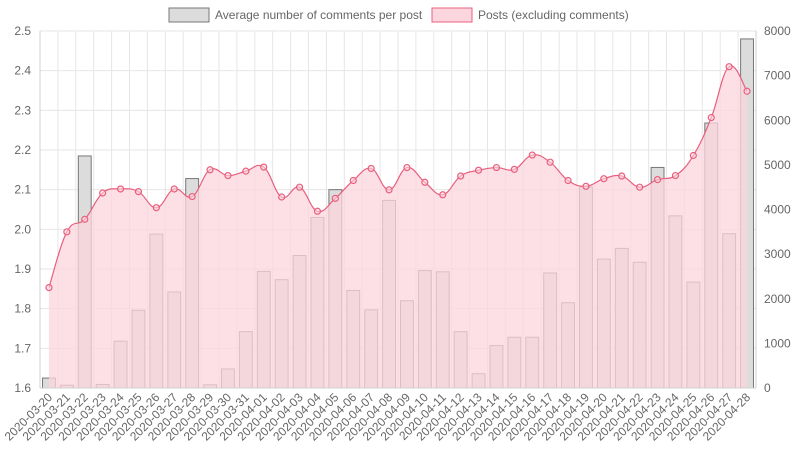 The image size is (798, 450). Describe the element at coordinates (777, 254) in the screenshot. I see `right-tick-label: 3000` at that location.